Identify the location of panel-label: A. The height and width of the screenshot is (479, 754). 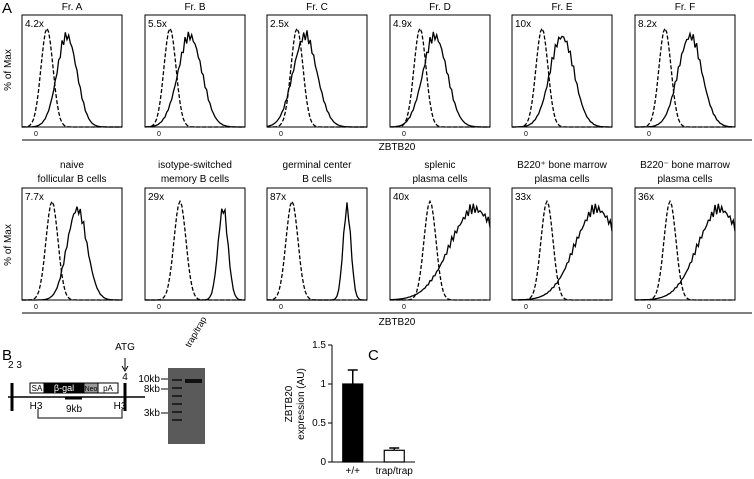
(7, 8).